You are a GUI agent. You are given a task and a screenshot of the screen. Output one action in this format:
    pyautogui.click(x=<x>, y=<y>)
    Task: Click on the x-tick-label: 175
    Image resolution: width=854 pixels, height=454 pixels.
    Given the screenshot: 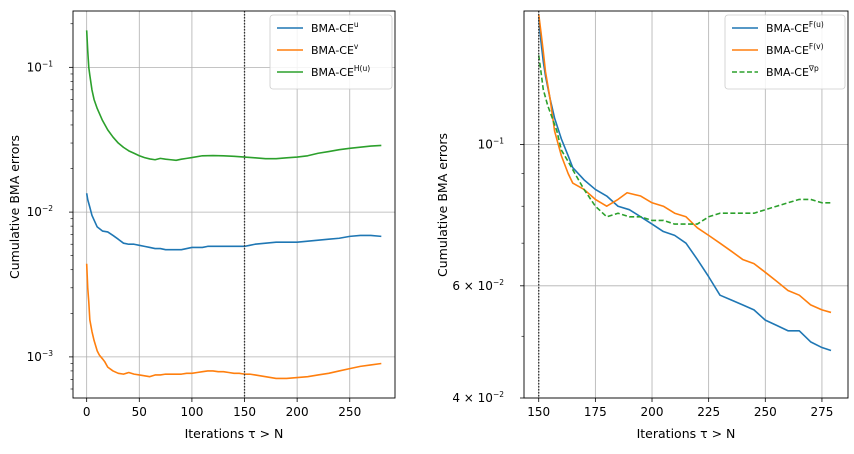 What is the action you would take?
    pyautogui.click(x=595, y=412)
    